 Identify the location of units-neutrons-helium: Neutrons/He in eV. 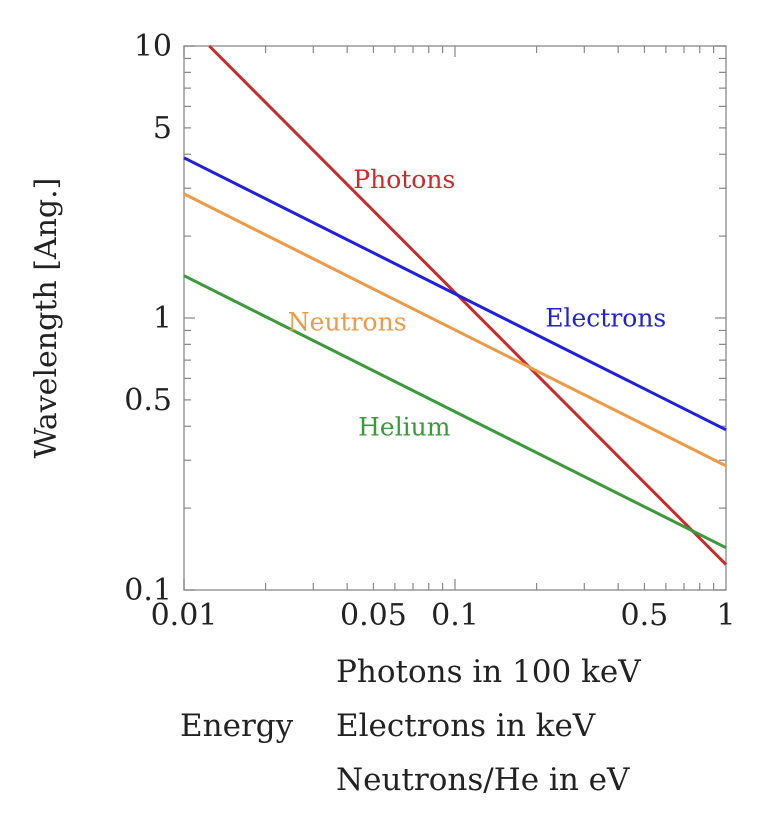
(483, 780).